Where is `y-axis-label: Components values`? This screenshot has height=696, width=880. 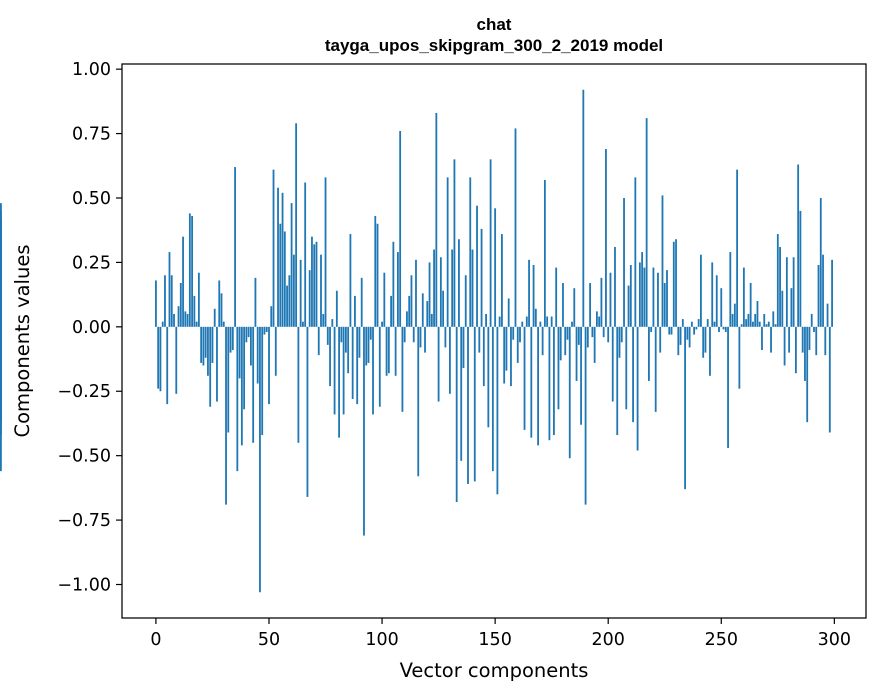 y-axis-label: Components values is located at coordinates (22, 341).